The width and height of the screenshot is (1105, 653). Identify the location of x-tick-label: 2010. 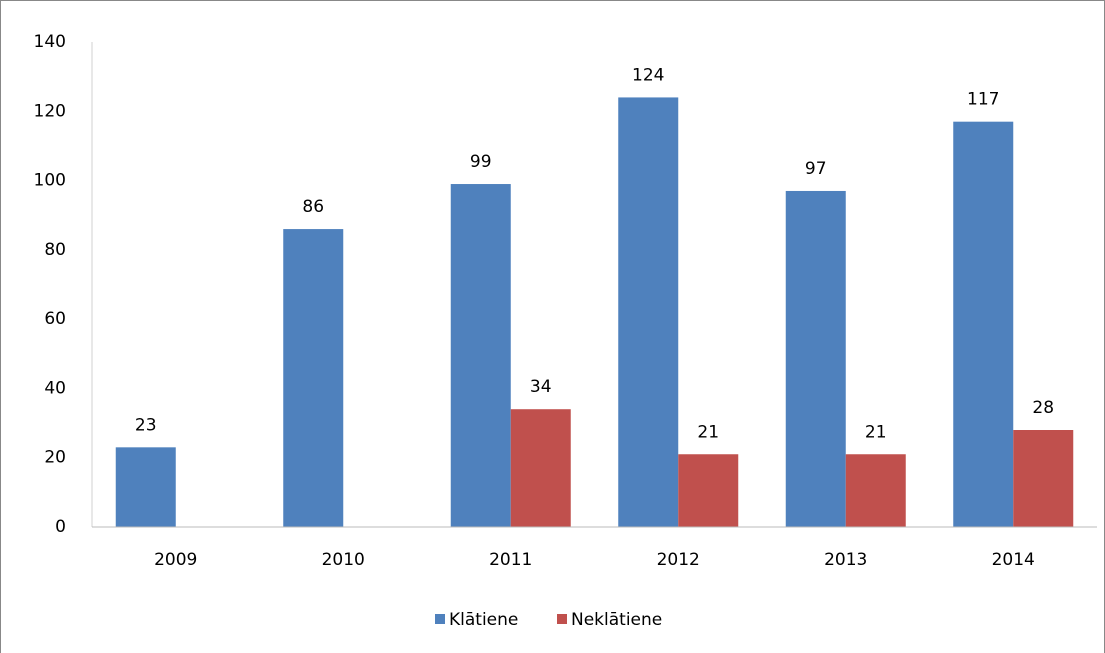
(343, 560).